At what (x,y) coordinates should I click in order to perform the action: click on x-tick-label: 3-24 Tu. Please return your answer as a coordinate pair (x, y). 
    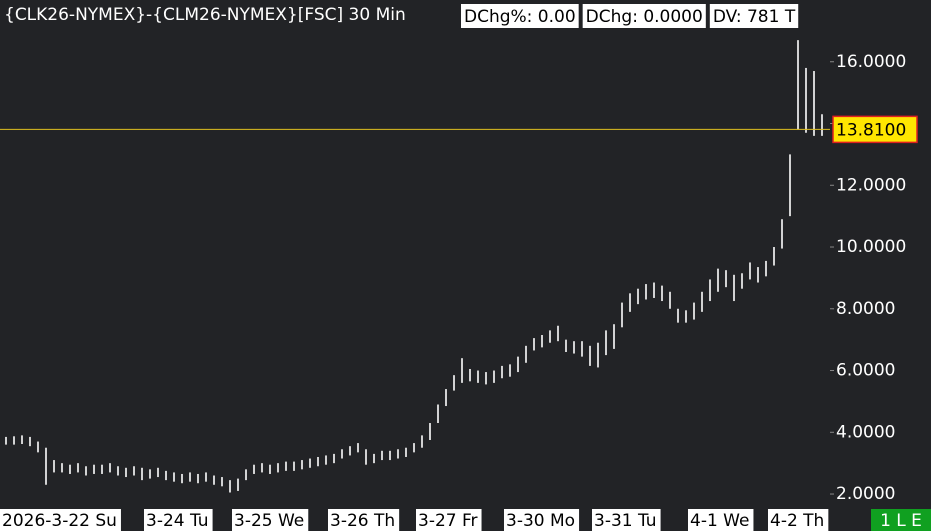
    Looking at the image, I should click on (177, 521).